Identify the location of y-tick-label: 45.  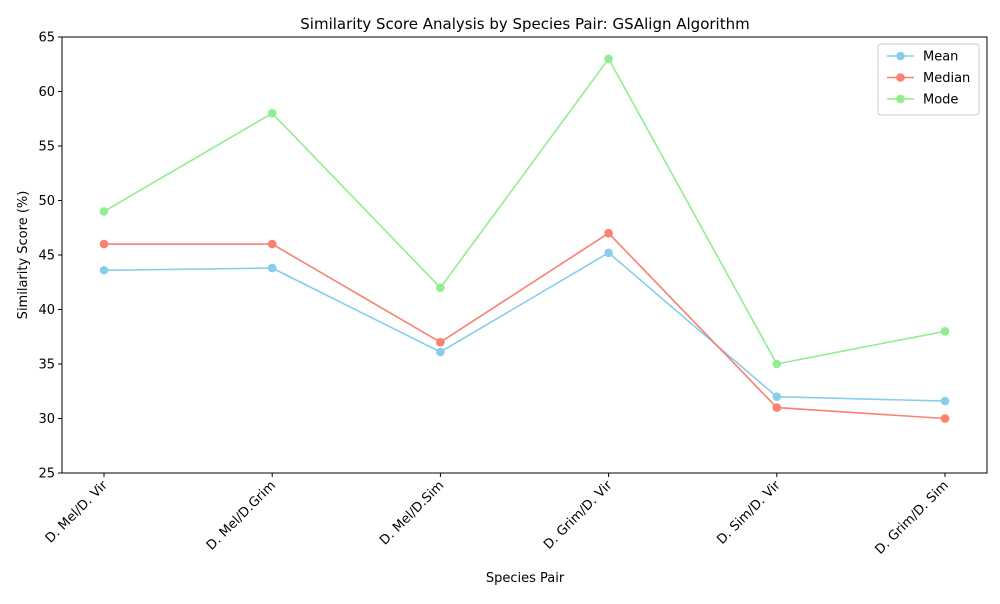
(46, 256).